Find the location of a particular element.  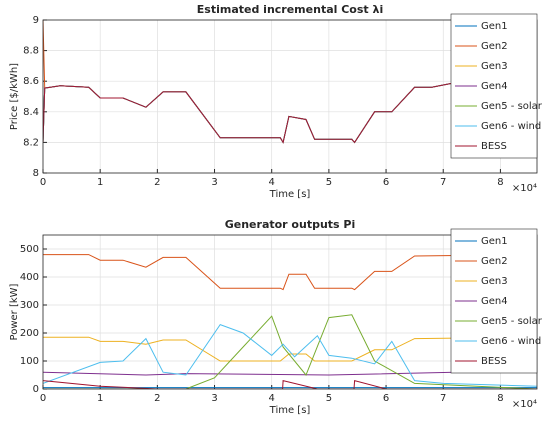

y-tick-label: 8.2 is located at coordinates (31, 142).